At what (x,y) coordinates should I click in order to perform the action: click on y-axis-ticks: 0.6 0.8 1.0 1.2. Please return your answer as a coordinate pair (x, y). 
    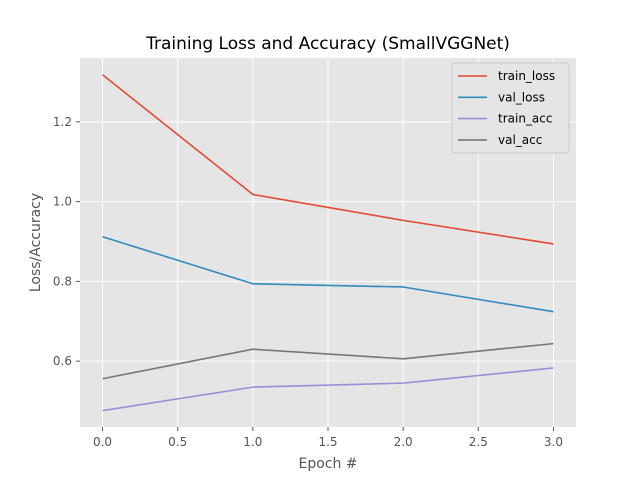
    Looking at the image, I should click on (66, 241).